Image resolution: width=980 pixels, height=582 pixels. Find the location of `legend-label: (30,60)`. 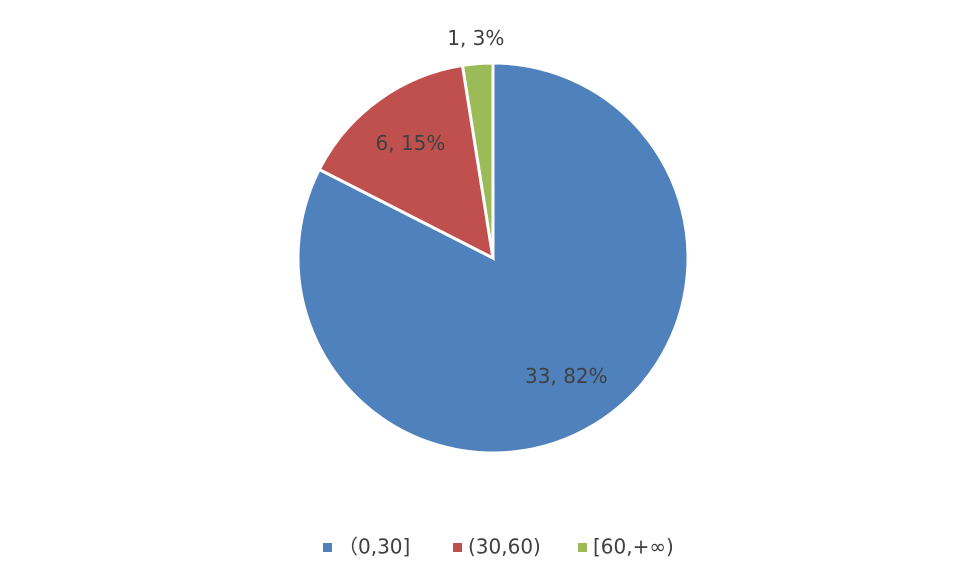

legend-label: (30,60) is located at coordinates (504, 547).